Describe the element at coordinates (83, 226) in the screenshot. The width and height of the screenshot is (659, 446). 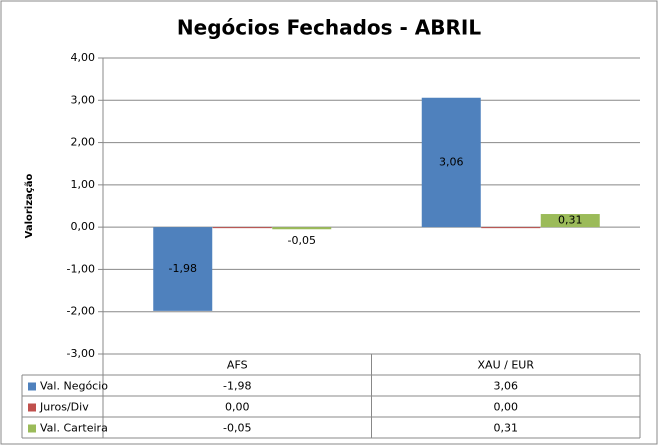
I see `y-tick-label: 0,00` at that location.